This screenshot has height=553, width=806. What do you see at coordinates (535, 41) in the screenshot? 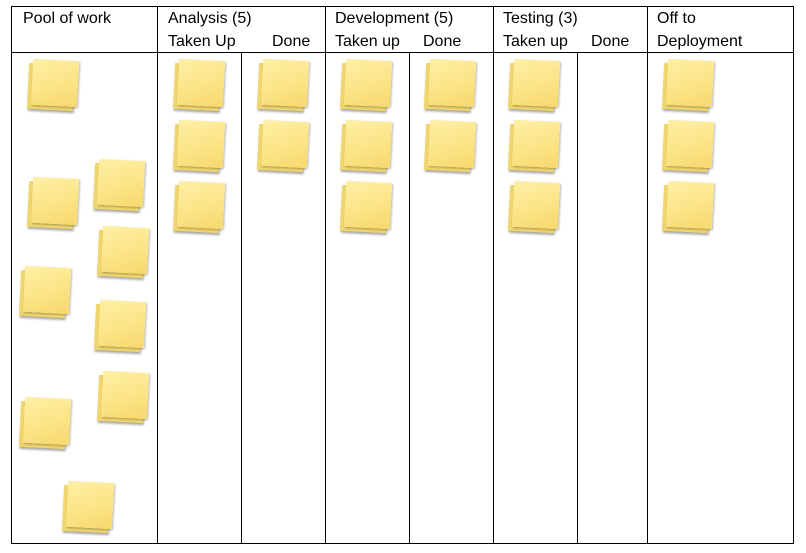
I see `testing-taken-up-label: Taken up` at bounding box center [535, 41].